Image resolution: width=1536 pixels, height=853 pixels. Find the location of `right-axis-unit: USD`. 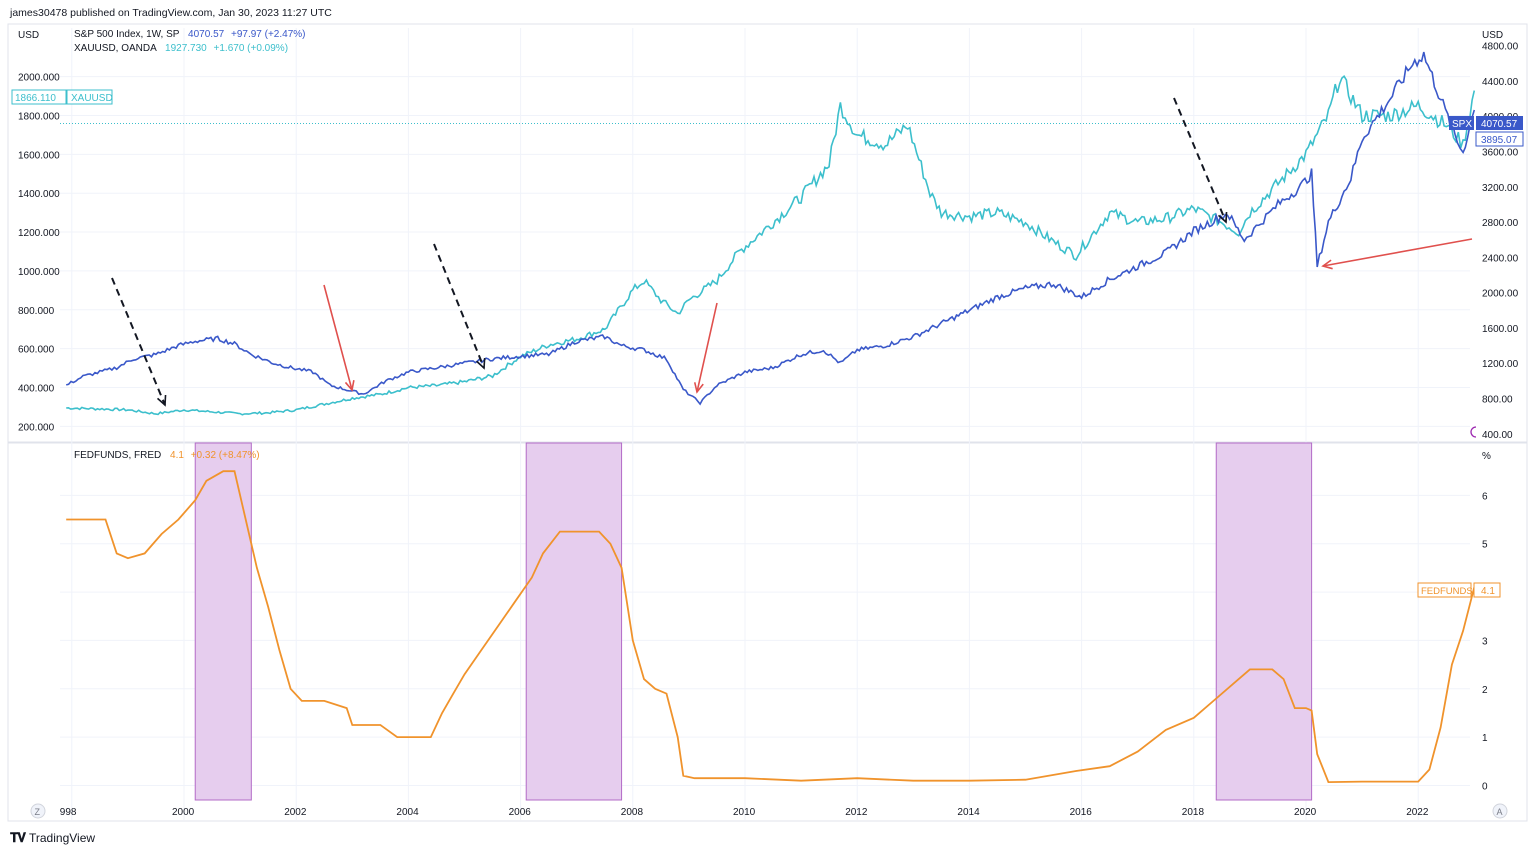

right-axis-unit: USD is located at coordinates (1492, 35).